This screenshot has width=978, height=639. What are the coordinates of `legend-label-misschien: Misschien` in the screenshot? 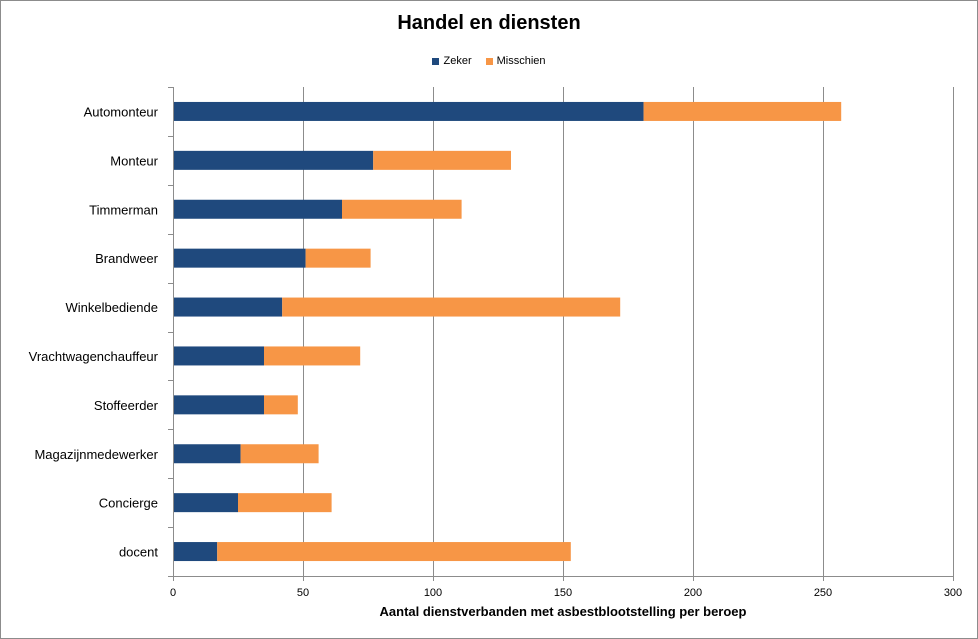 It's located at (521, 61).